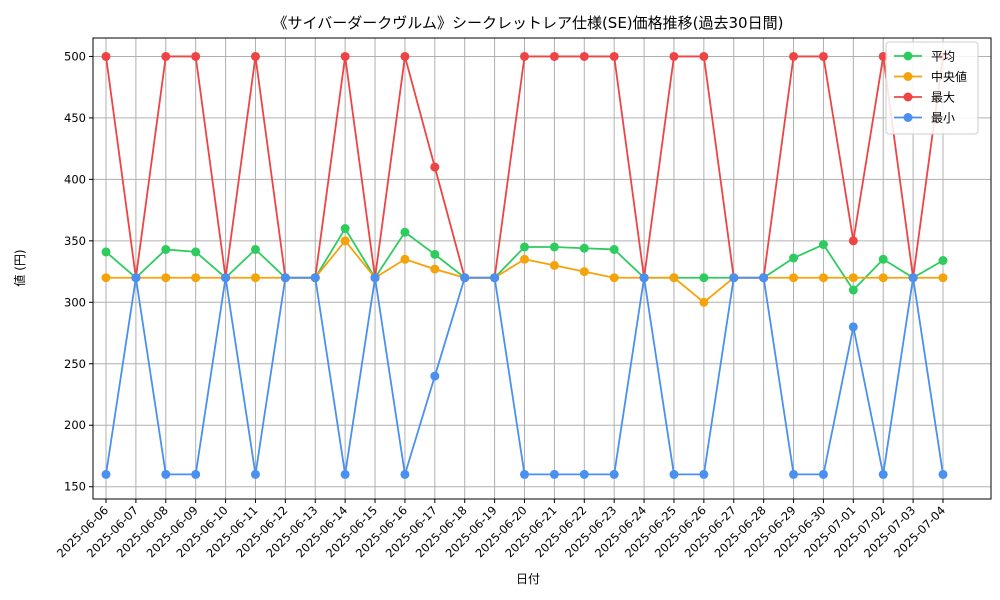  I want to click on y-tick-label: 150, so click(75, 487).